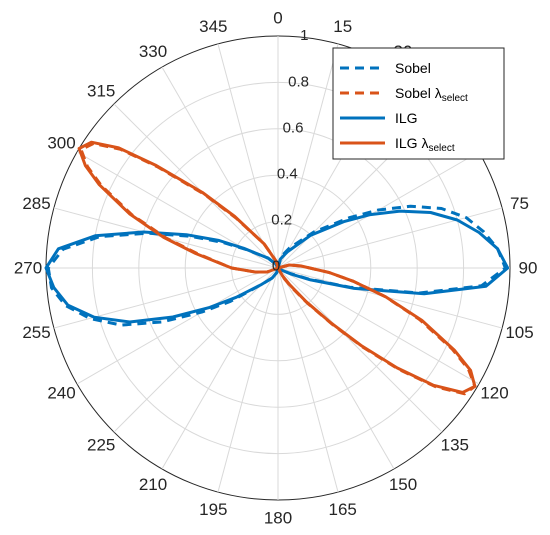 The height and width of the screenshot is (535, 550). I want to click on angle-tick-label: 345, so click(213, 26).